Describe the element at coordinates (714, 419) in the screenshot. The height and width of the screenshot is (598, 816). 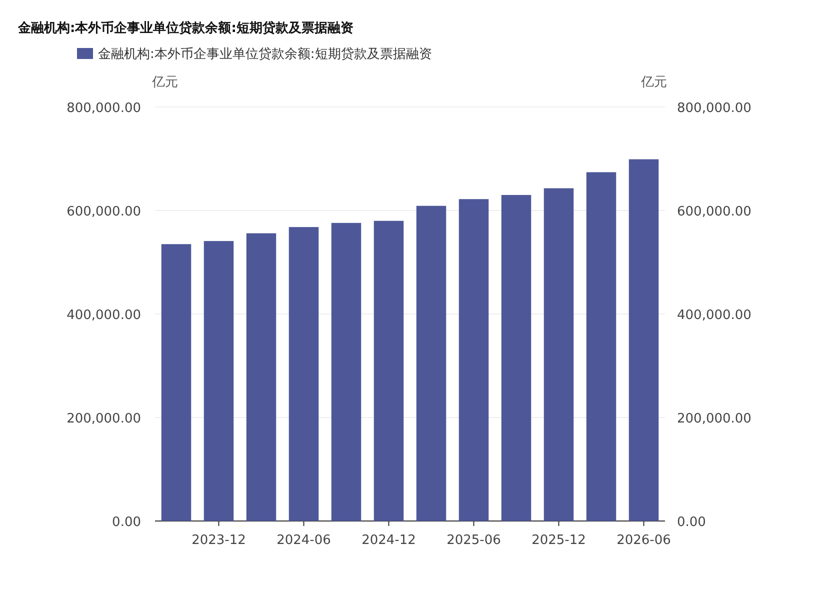
I see `y2-tick-label: 200,000.00` at that location.